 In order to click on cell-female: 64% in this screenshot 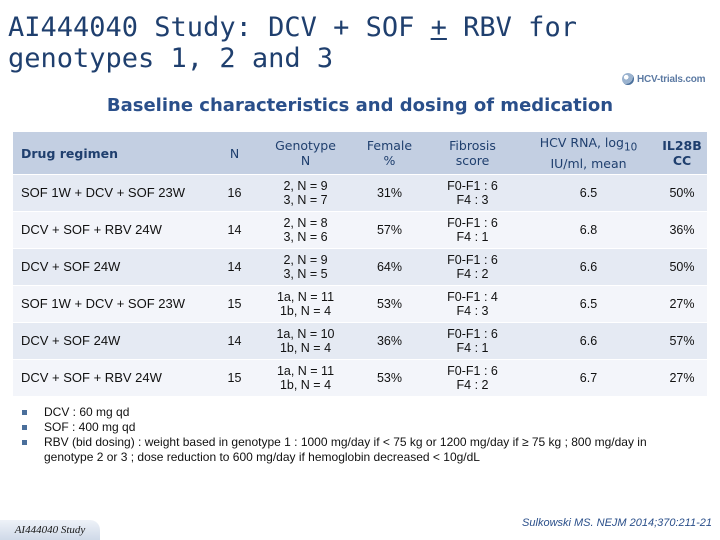, I will do `click(389, 267)`.